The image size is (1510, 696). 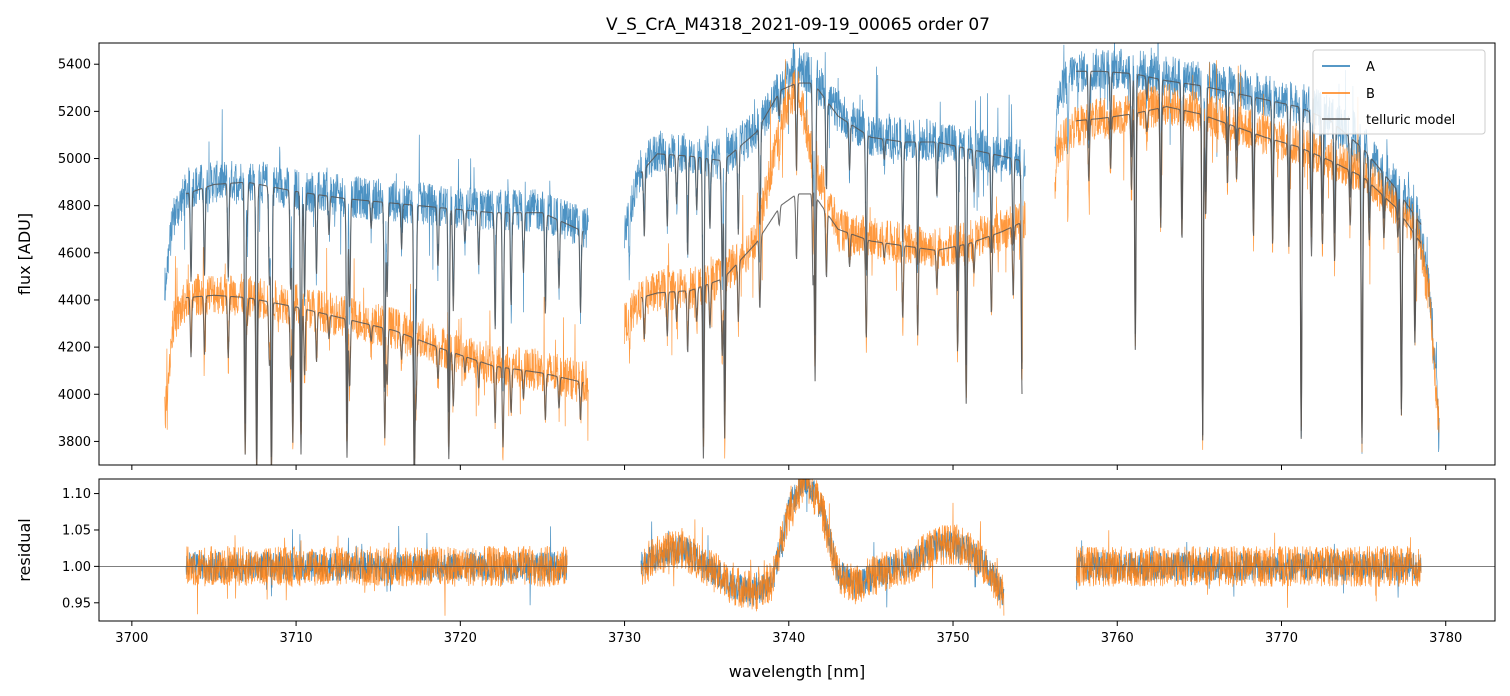 What do you see at coordinates (296, 638) in the screenshot?
I see `x-tick-label: 3710` at bounding box center [296, 638].